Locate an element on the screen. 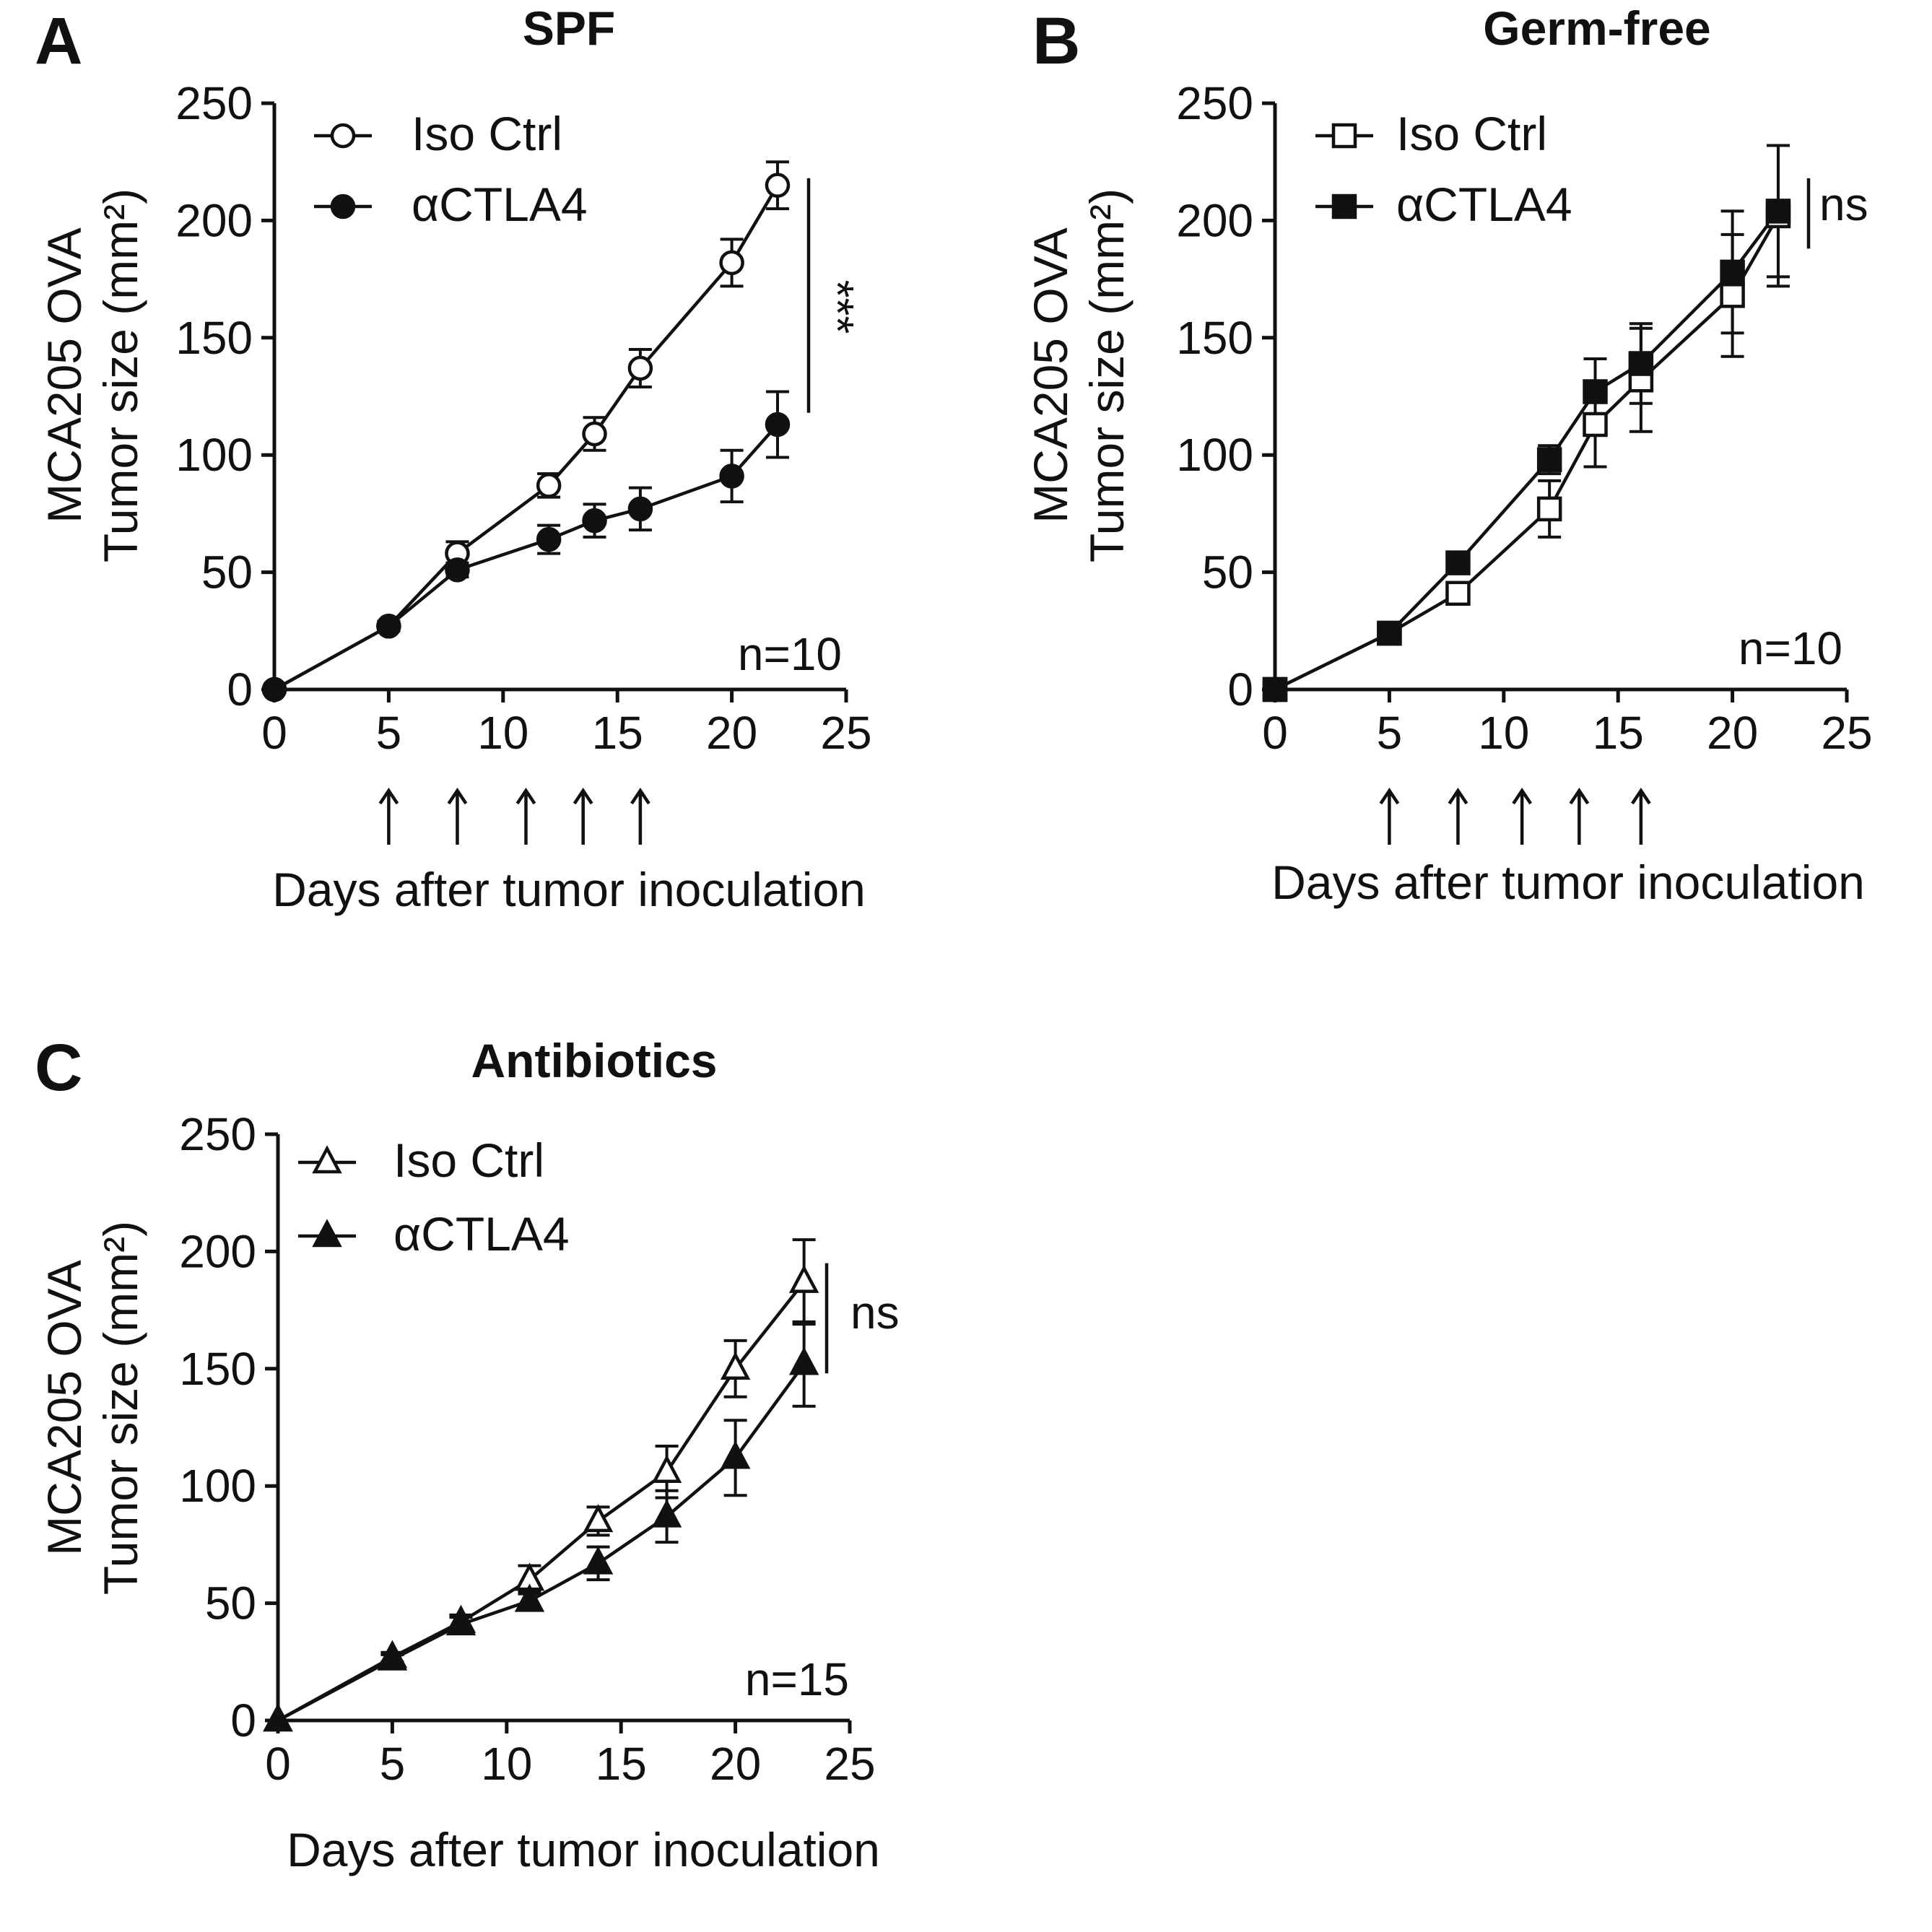 This screenshot has width=1932, height=1932. n-label: n=10 is located at coordinates (790, 654).